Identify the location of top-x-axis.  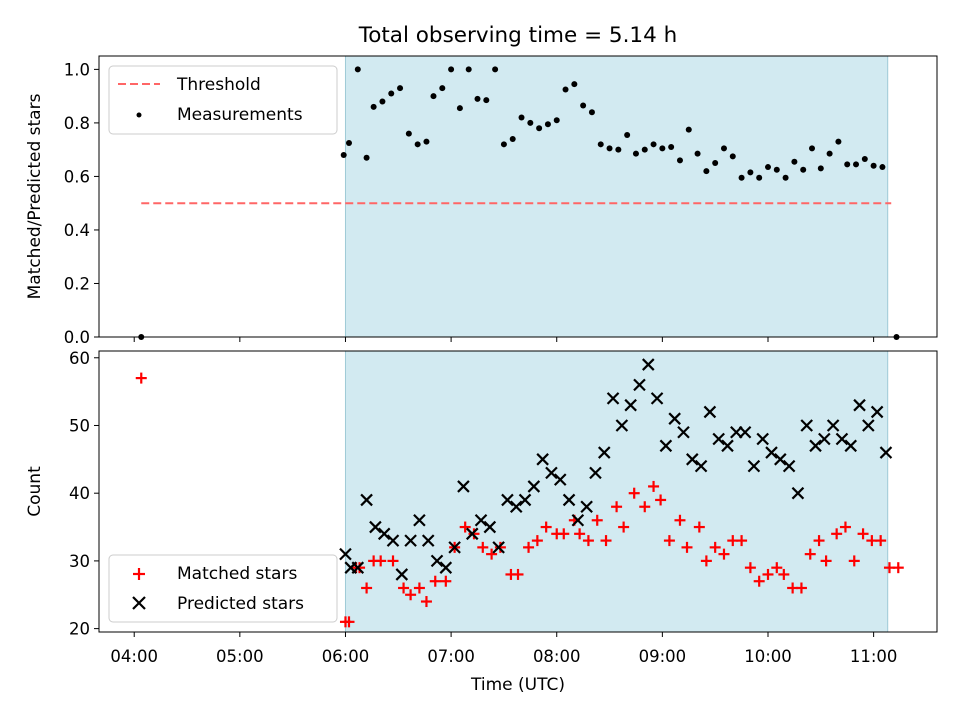
(504, 339).